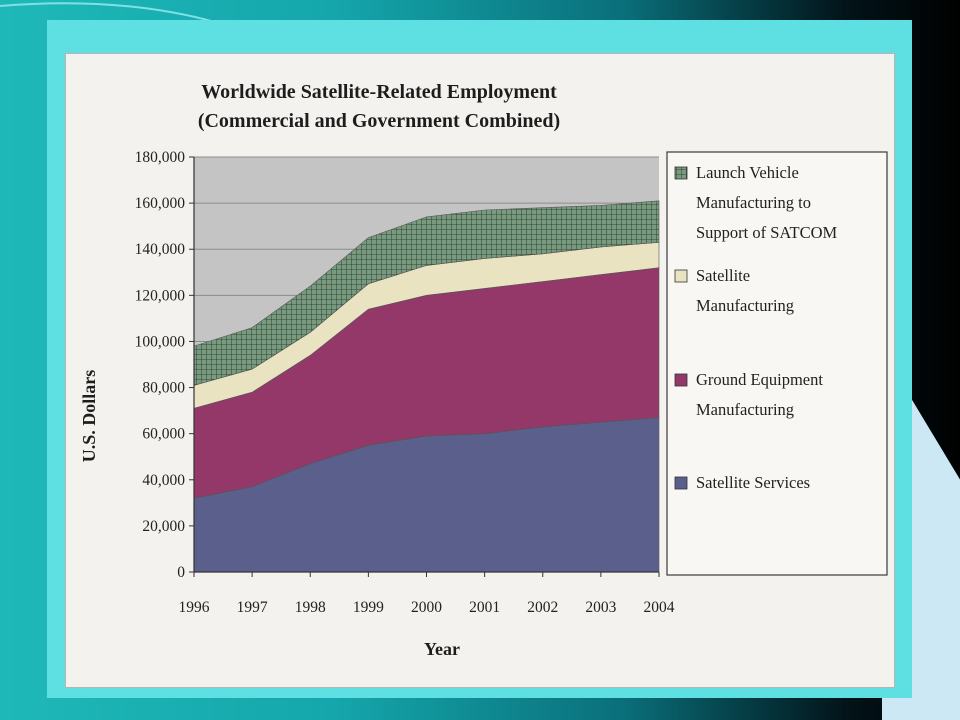 This screenshot has height=720, width=960. What do you see at coordinates (163, 434) in the screenshot?
I see `y-tick-label: 60,000` at bounding box center [163, 434].